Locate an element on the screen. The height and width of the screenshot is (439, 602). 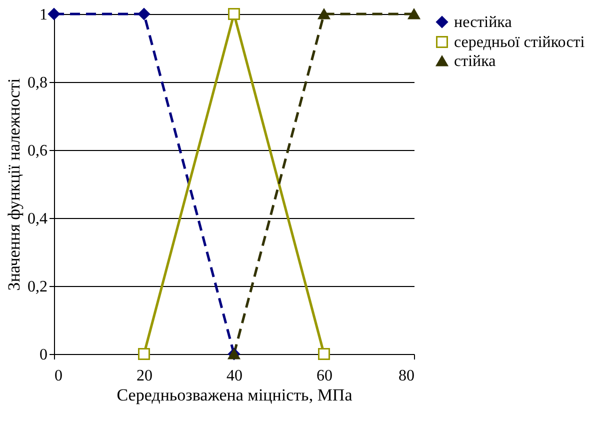
y-tick-label: 0,6 is located at coordinates (38, 151).